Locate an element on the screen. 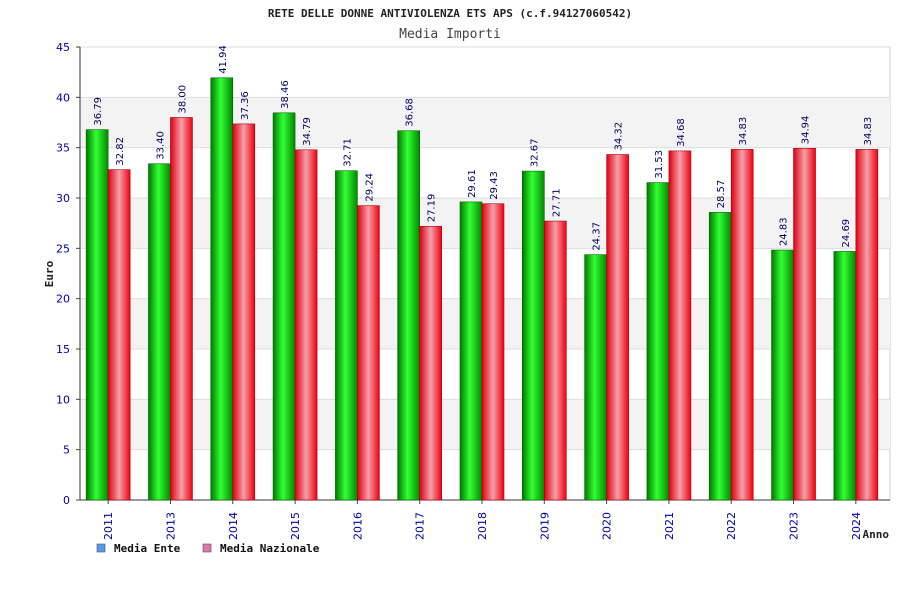 This screenshot has width=900, height=600. x-tick-label: 2011 is located at coordinates (108, 526).